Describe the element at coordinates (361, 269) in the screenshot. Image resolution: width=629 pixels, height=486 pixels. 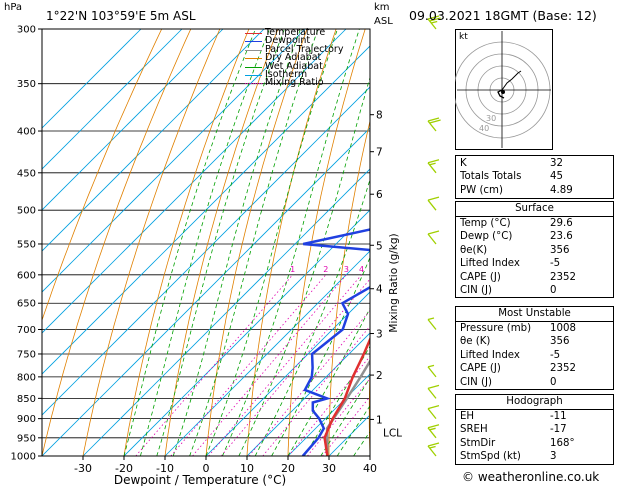
I see `mixing-ratio-label: 4` at that location.